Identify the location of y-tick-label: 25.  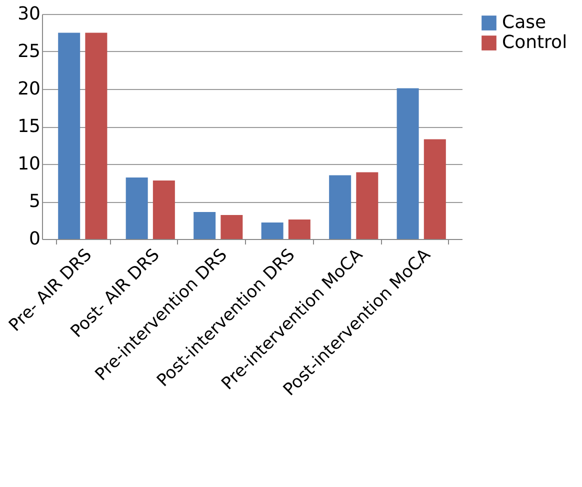
(29, 51).